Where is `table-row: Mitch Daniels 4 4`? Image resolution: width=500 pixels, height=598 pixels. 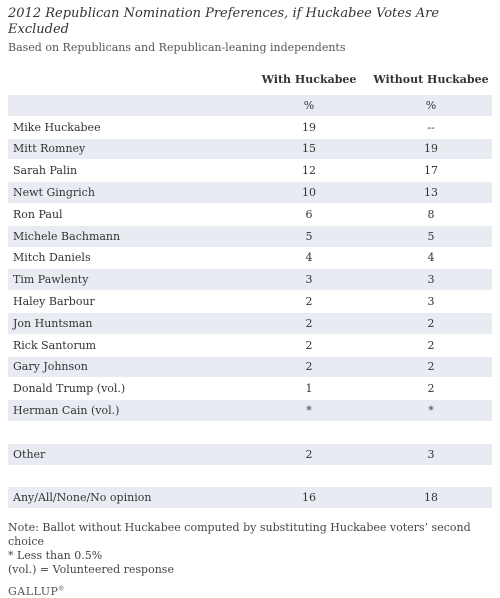 table-row: Mitch Daniels 4 4 is located at coordinates (250, 258).